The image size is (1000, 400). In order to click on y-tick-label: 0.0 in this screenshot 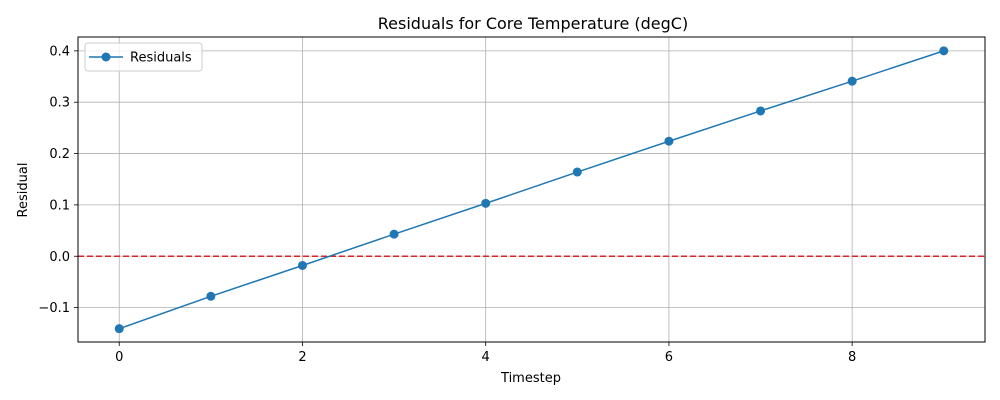, I will do `click(59, 257)`.